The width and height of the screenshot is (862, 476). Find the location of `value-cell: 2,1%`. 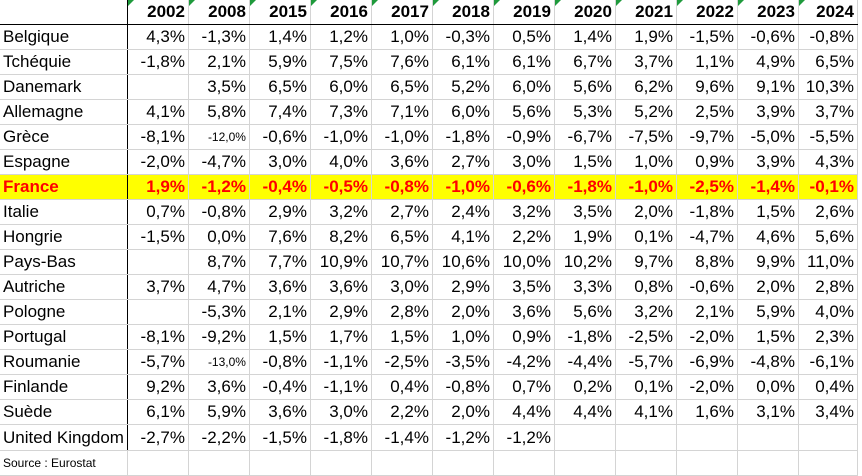

value-cell: 2,1% is located at coordinates (707, 312).